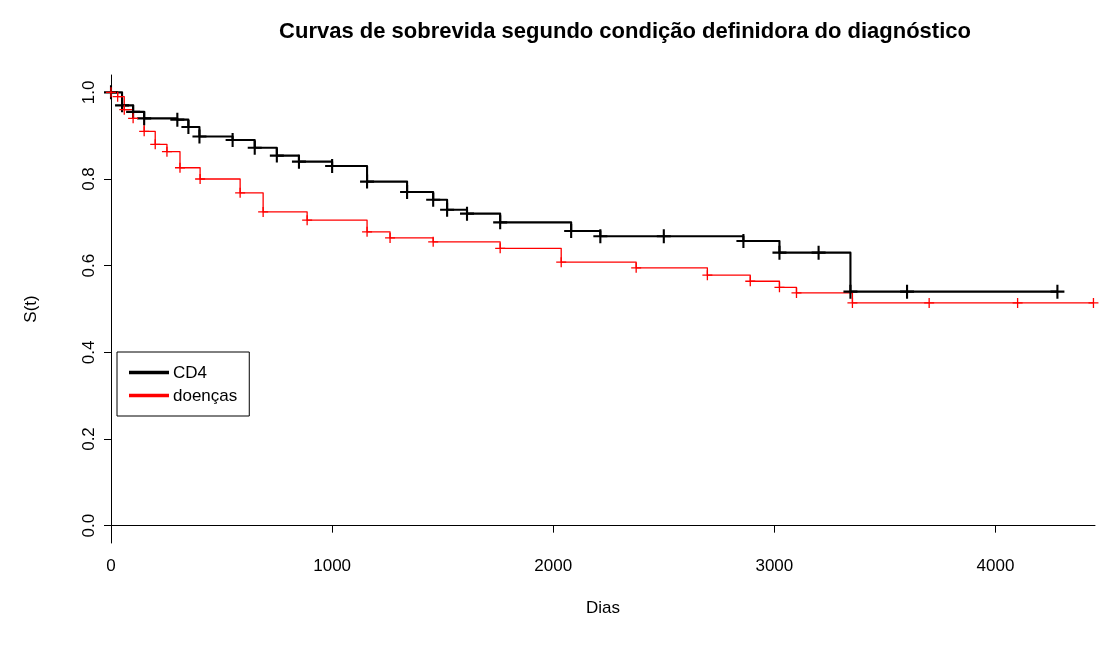 The image size is (1117, 652). What do you see at coordinates (190, 372) in the screenshot?
I see `legend-label: CD4` at bounding box center [190, 372].